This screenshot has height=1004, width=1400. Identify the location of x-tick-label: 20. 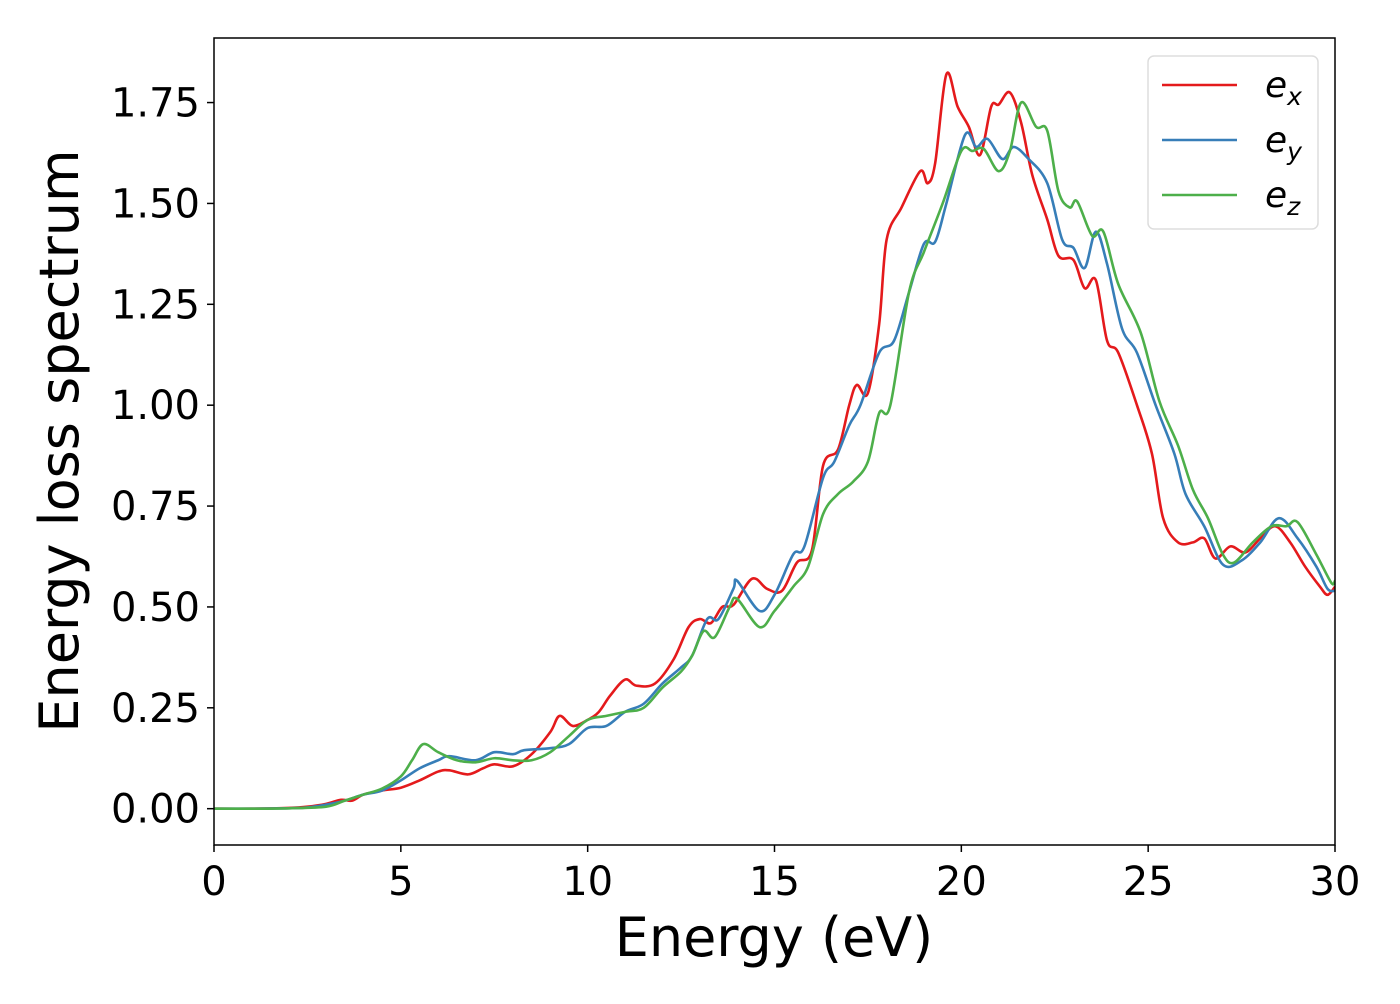
(961, 882).